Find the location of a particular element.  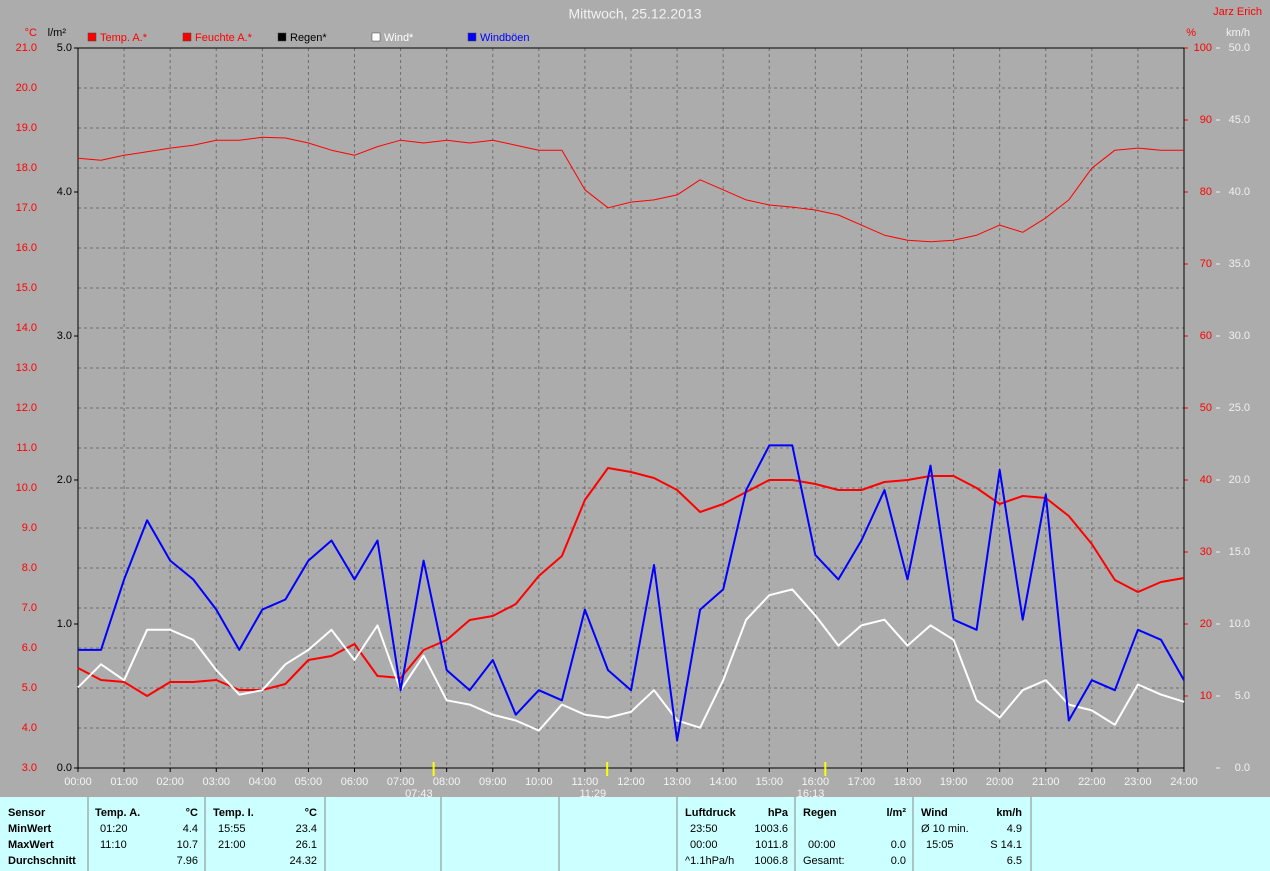

unit: °C is located at coordinates (192, 813).